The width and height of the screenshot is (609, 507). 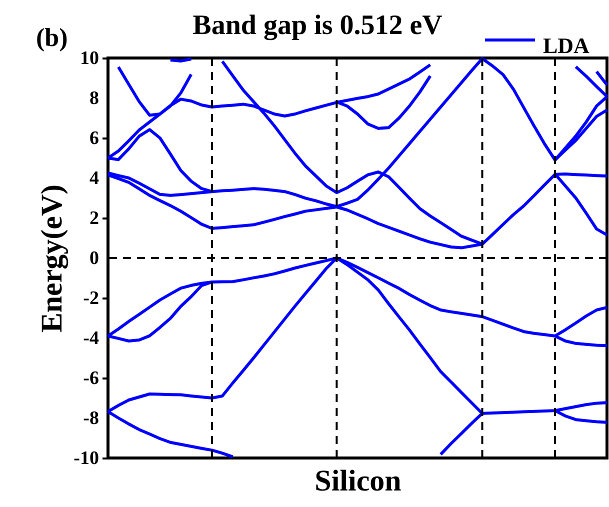 What do you see at coordinates (317, 25) in the screenshot?
I see `chart-title: Band gap is 0.512 eV` at bounding box center [317, 25].